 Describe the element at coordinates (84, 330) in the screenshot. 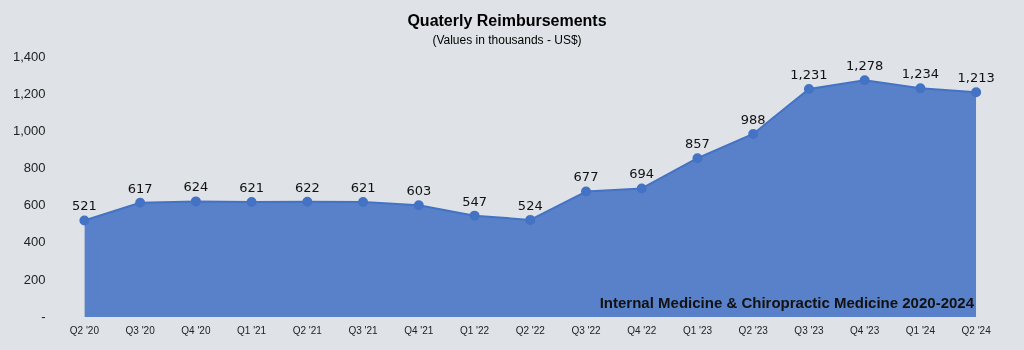

I see `x-tick-label: Q2 '20` at that location.